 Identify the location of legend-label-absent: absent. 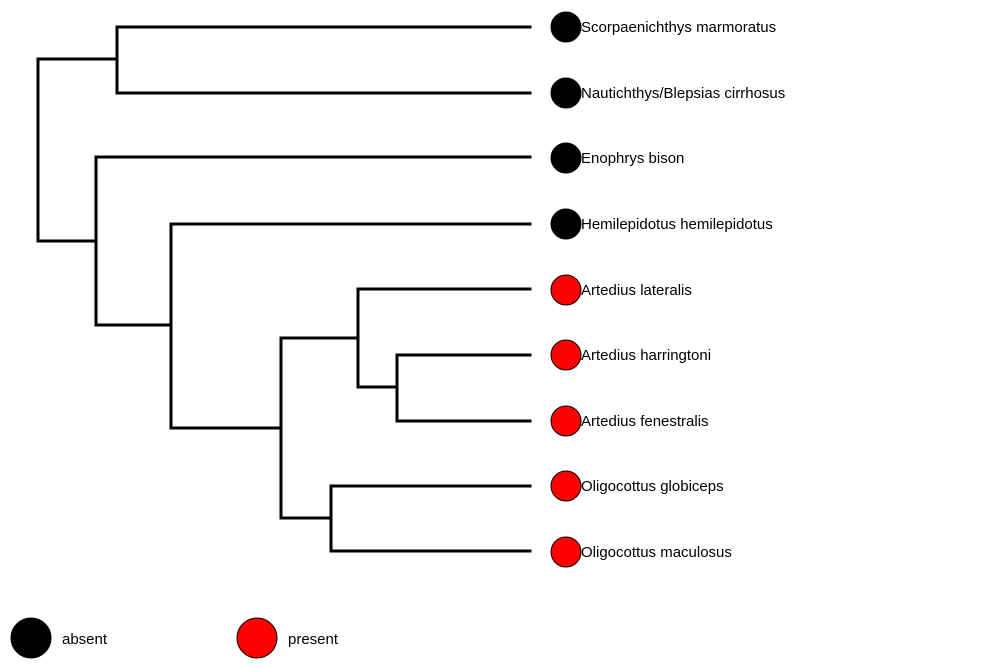
(85, 639).